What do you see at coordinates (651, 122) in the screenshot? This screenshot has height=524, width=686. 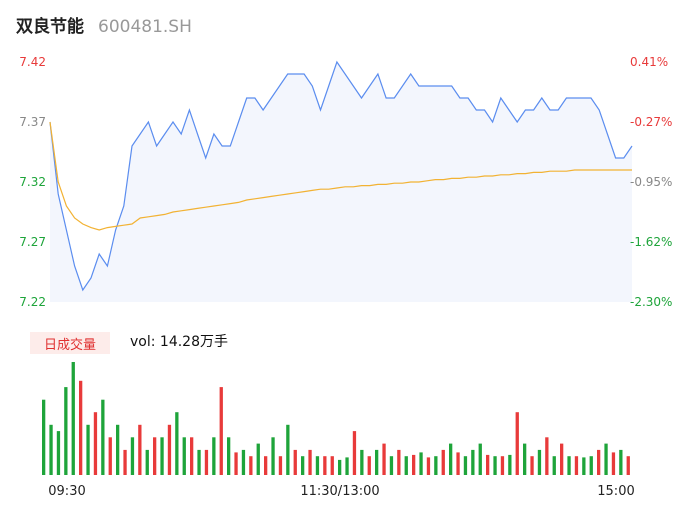 I see `y-right-tick-label: -0.27%` at bounding box center [651, 122].